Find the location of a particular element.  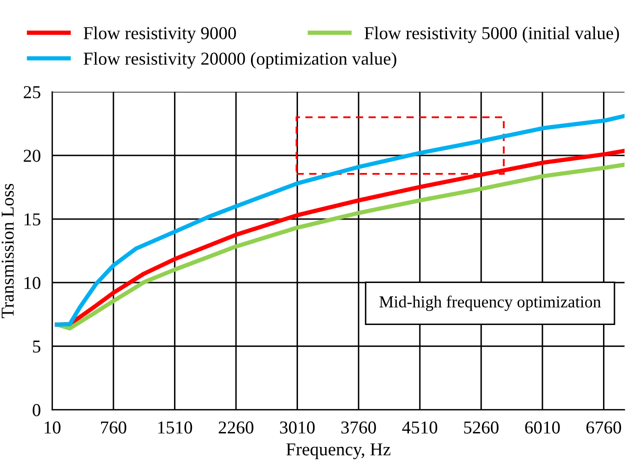

x-tick-label: 5260 is located at coordinates (481, 427).